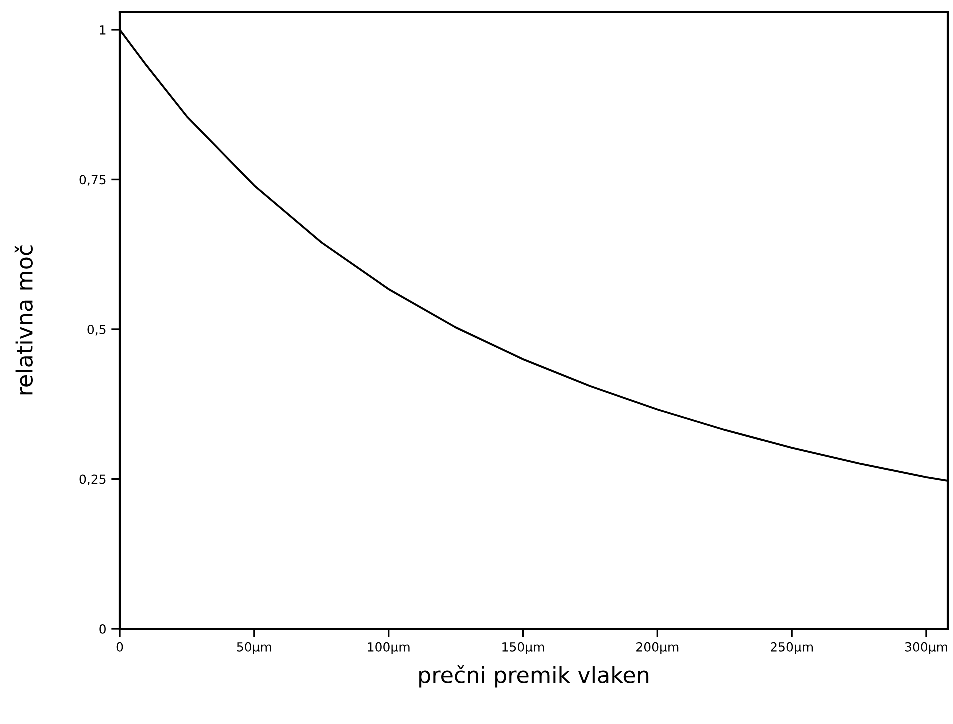  What do you see at coordinates (254, 648) in the screenshot?
I see `x-tick-label: 50µm` at bounding box center [254, 648].